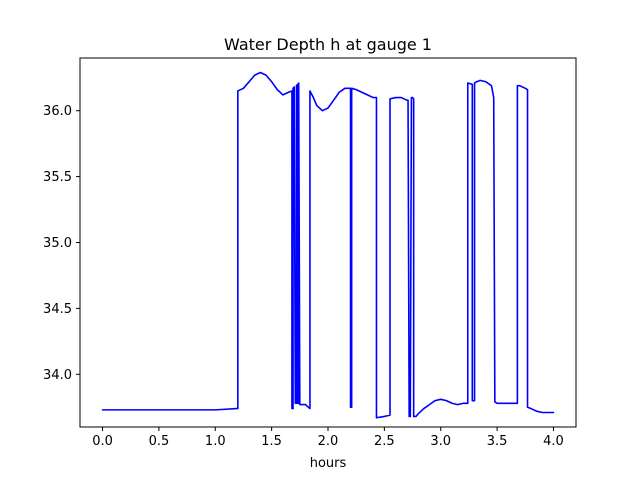  Describe the element at coordinates (102, 441) in the screenshot. I see `x-tick-label: 0.0` at that location.